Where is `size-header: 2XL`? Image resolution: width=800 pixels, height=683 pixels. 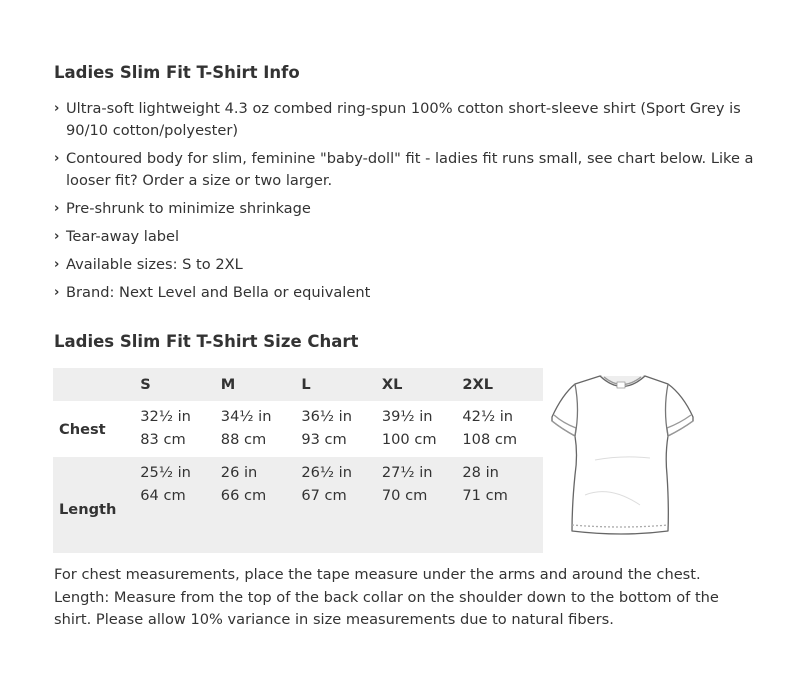
size-header: 2XL is located at coordinates (478, 384).